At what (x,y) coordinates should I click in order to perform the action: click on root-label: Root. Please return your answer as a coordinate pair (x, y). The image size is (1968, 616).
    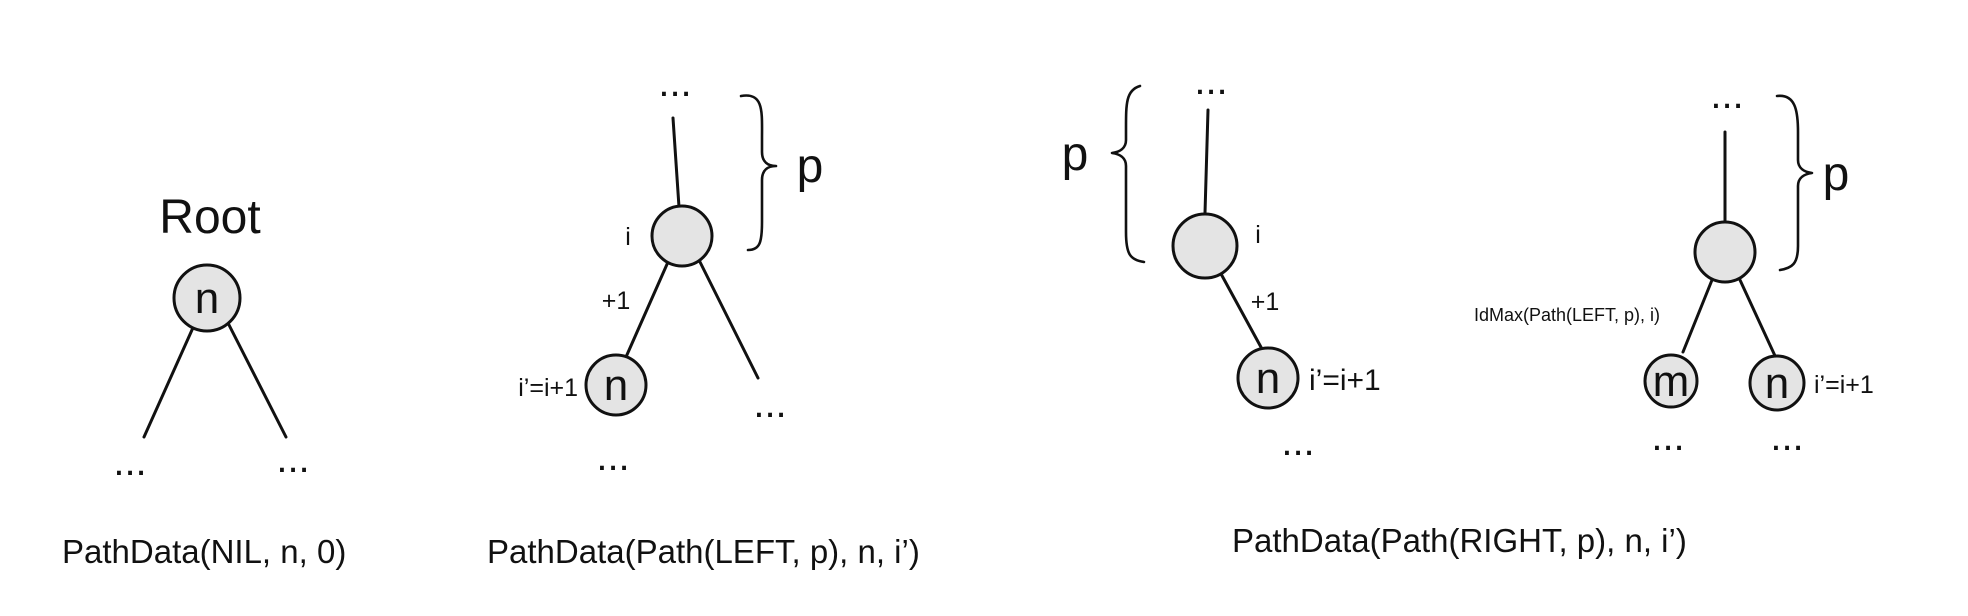
    Looking at the image, I should click on (209, 217).